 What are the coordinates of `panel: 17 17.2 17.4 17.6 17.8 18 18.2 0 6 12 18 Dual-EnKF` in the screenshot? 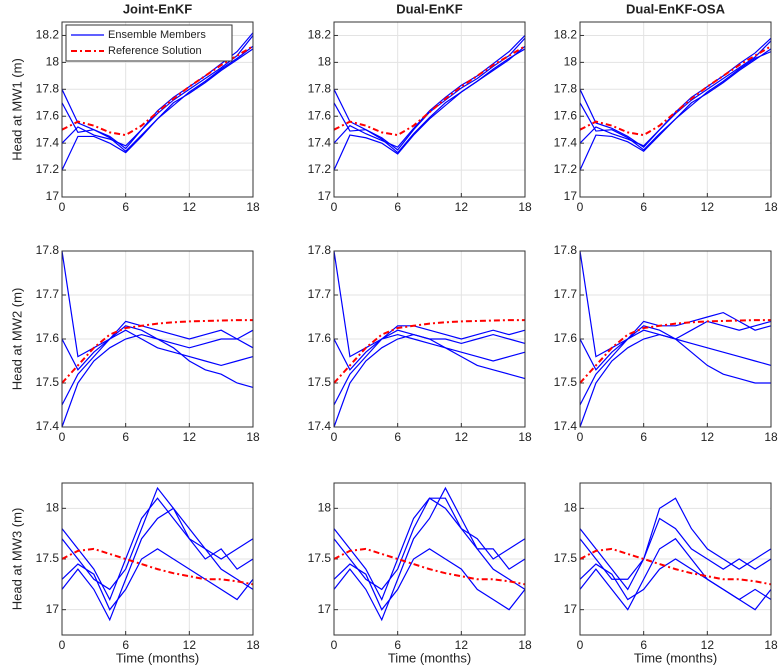 It's located at (420, 107).